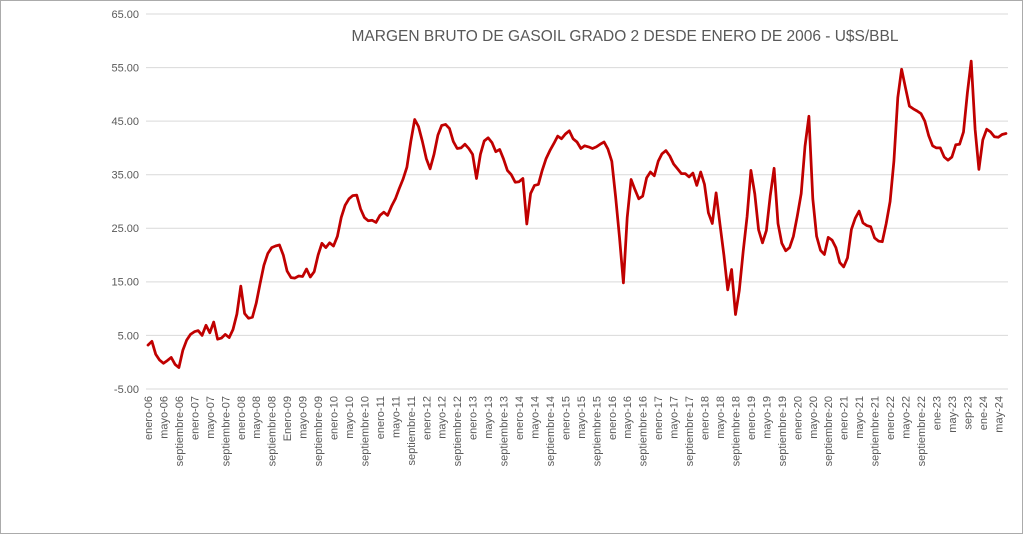 The image size is (1023, 534). I want to click on x-tick-label: may-23, so click(953, 414).